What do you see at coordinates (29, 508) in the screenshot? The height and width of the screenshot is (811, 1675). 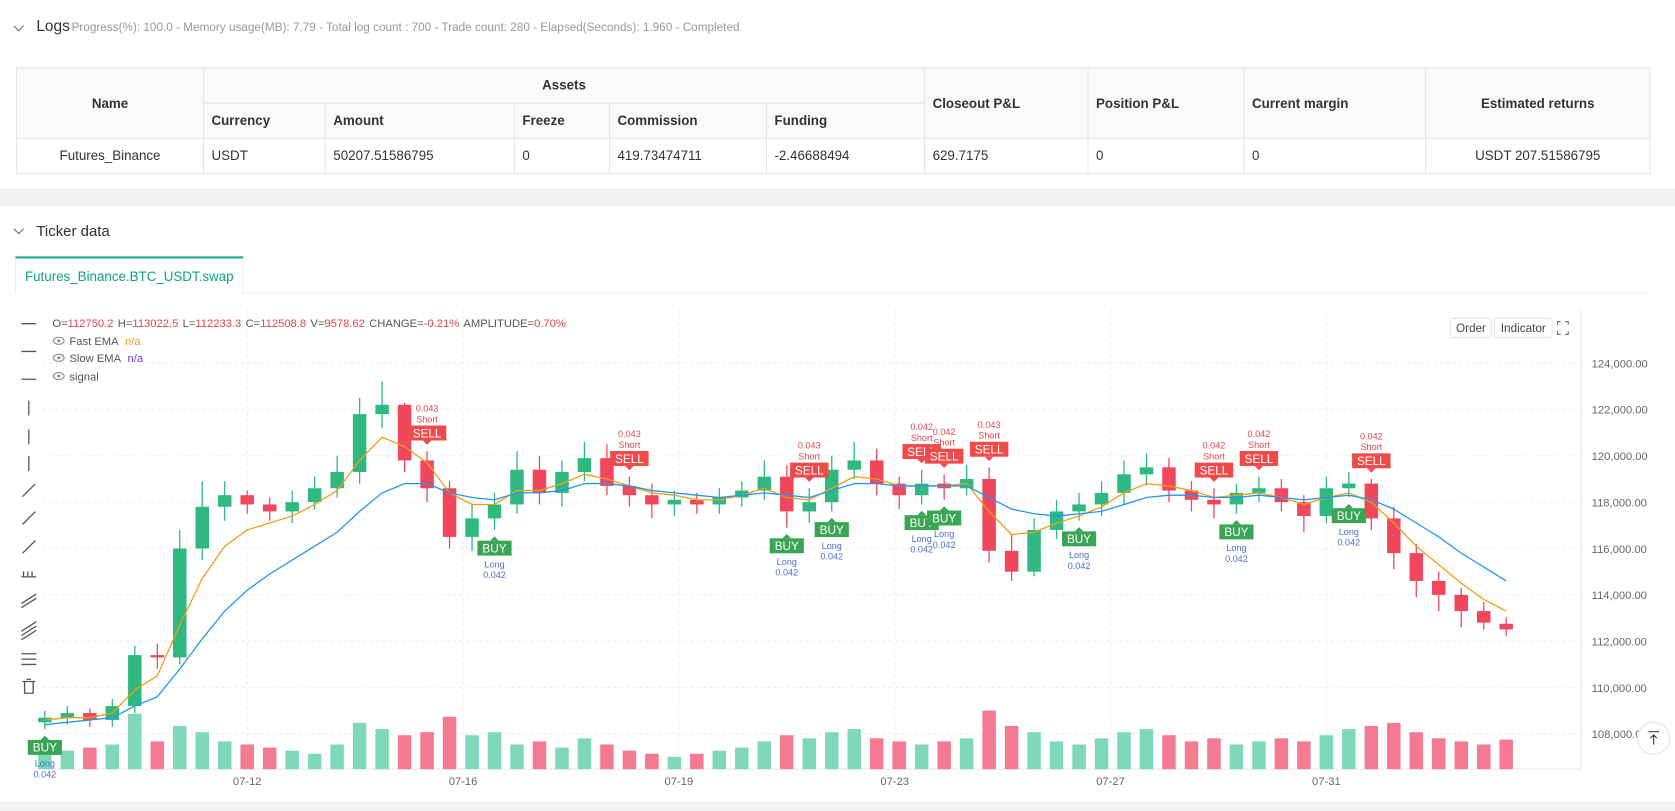 I see `toolbar` at bounding box center [29, 508].